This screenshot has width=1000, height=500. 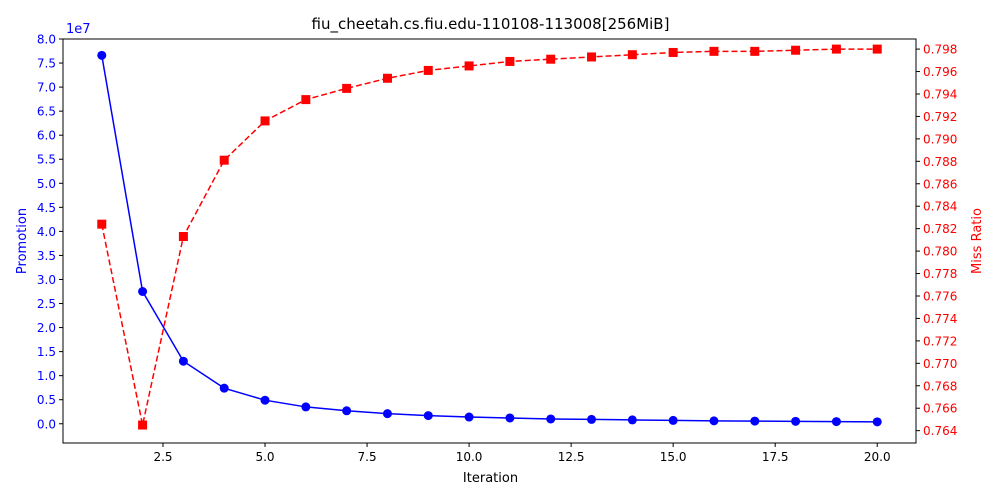 What do you see at coordinates (46, 232) in the screenshot?
I see `left-tick-label: 4.0` at bounding box center [46, 232].